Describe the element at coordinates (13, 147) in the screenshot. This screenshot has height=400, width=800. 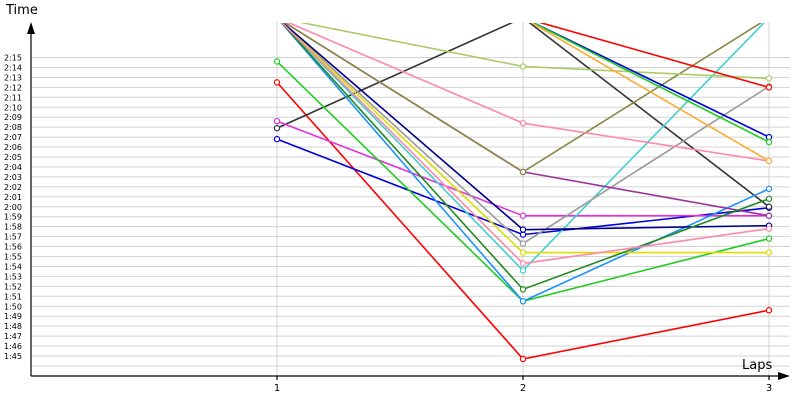
I see `y-tick-label: 2:06` at that location.